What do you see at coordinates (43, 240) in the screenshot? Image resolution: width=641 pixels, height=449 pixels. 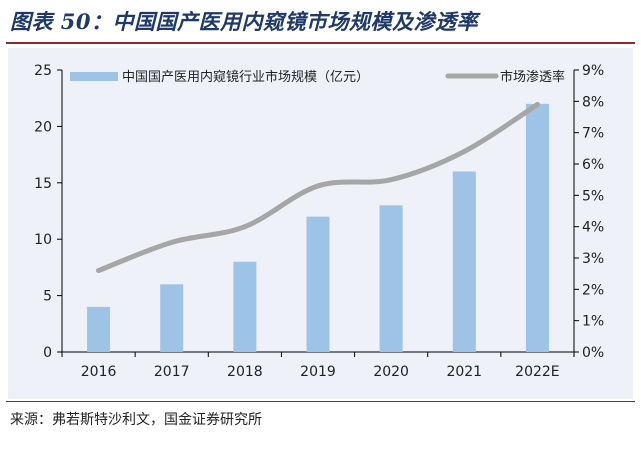 I see `left-axis-tick-label: 10` at bounding box center [43, 240].